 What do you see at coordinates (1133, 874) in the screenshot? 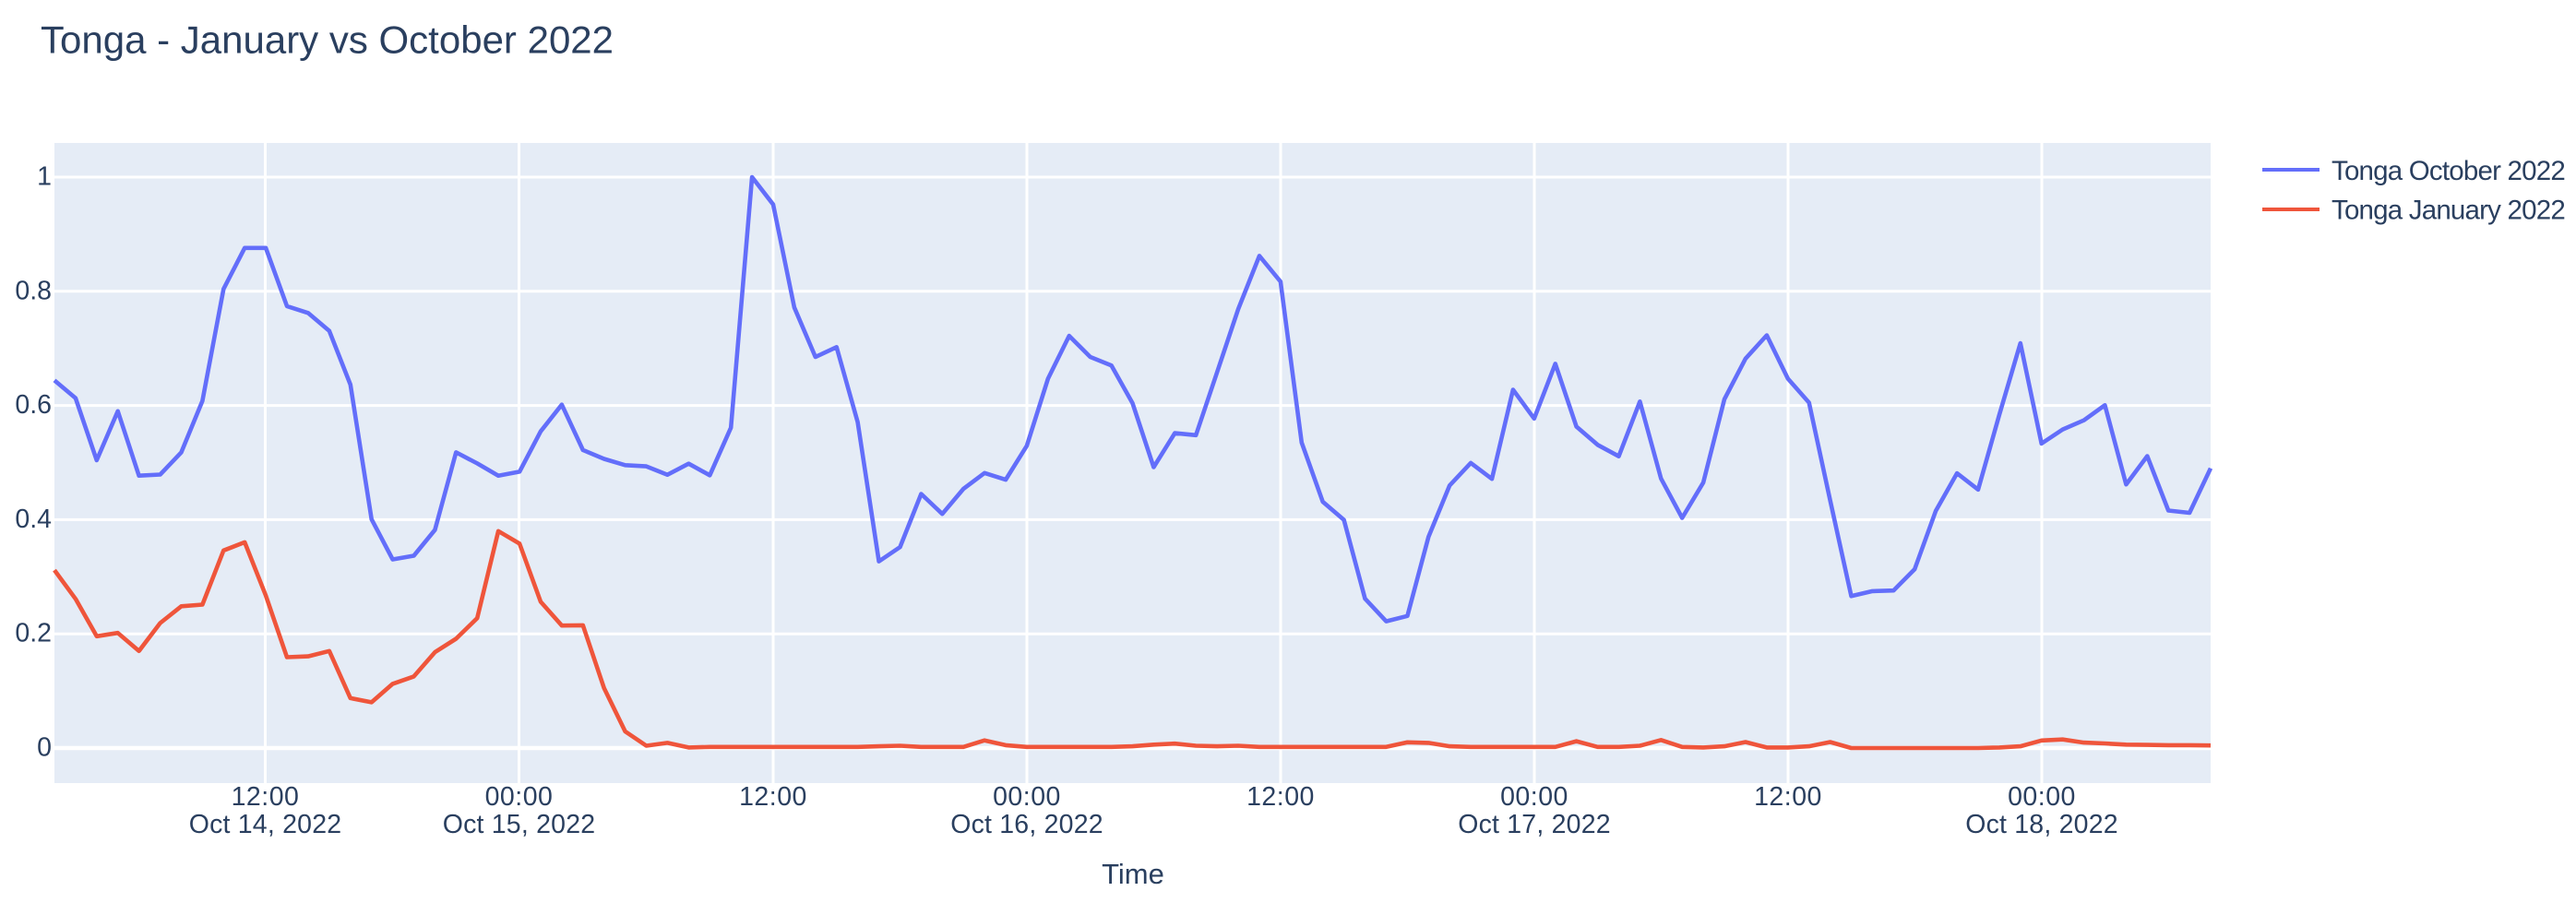
I see `svg-text: Time` at bounding box center [1133, 874].